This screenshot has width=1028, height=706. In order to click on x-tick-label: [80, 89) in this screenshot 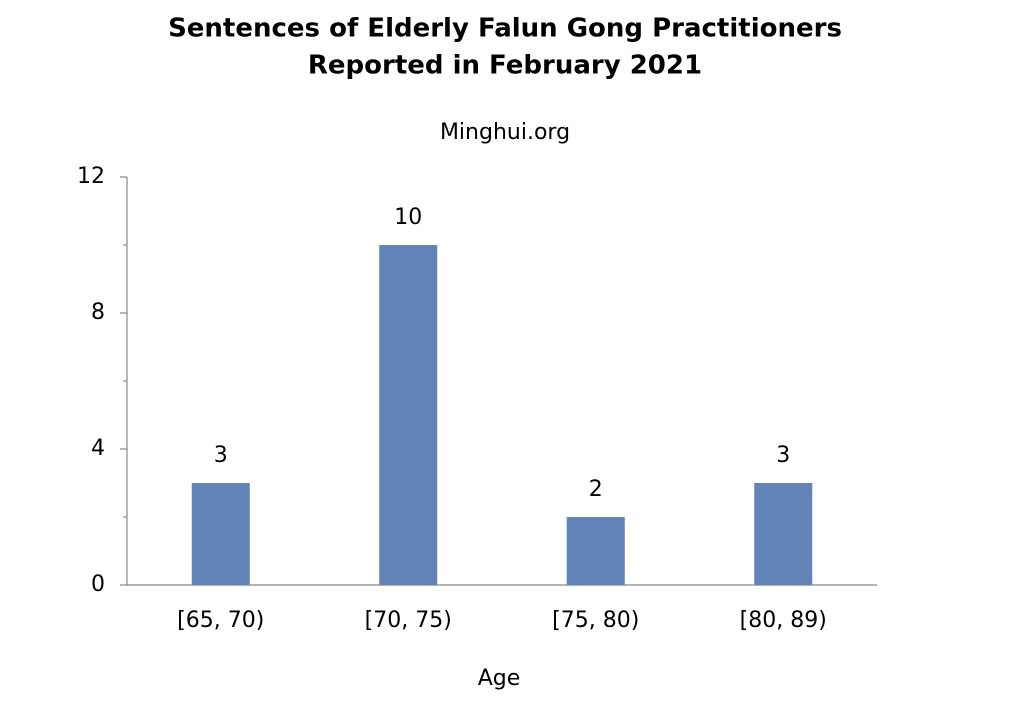, I will do `click(783, 620)`.